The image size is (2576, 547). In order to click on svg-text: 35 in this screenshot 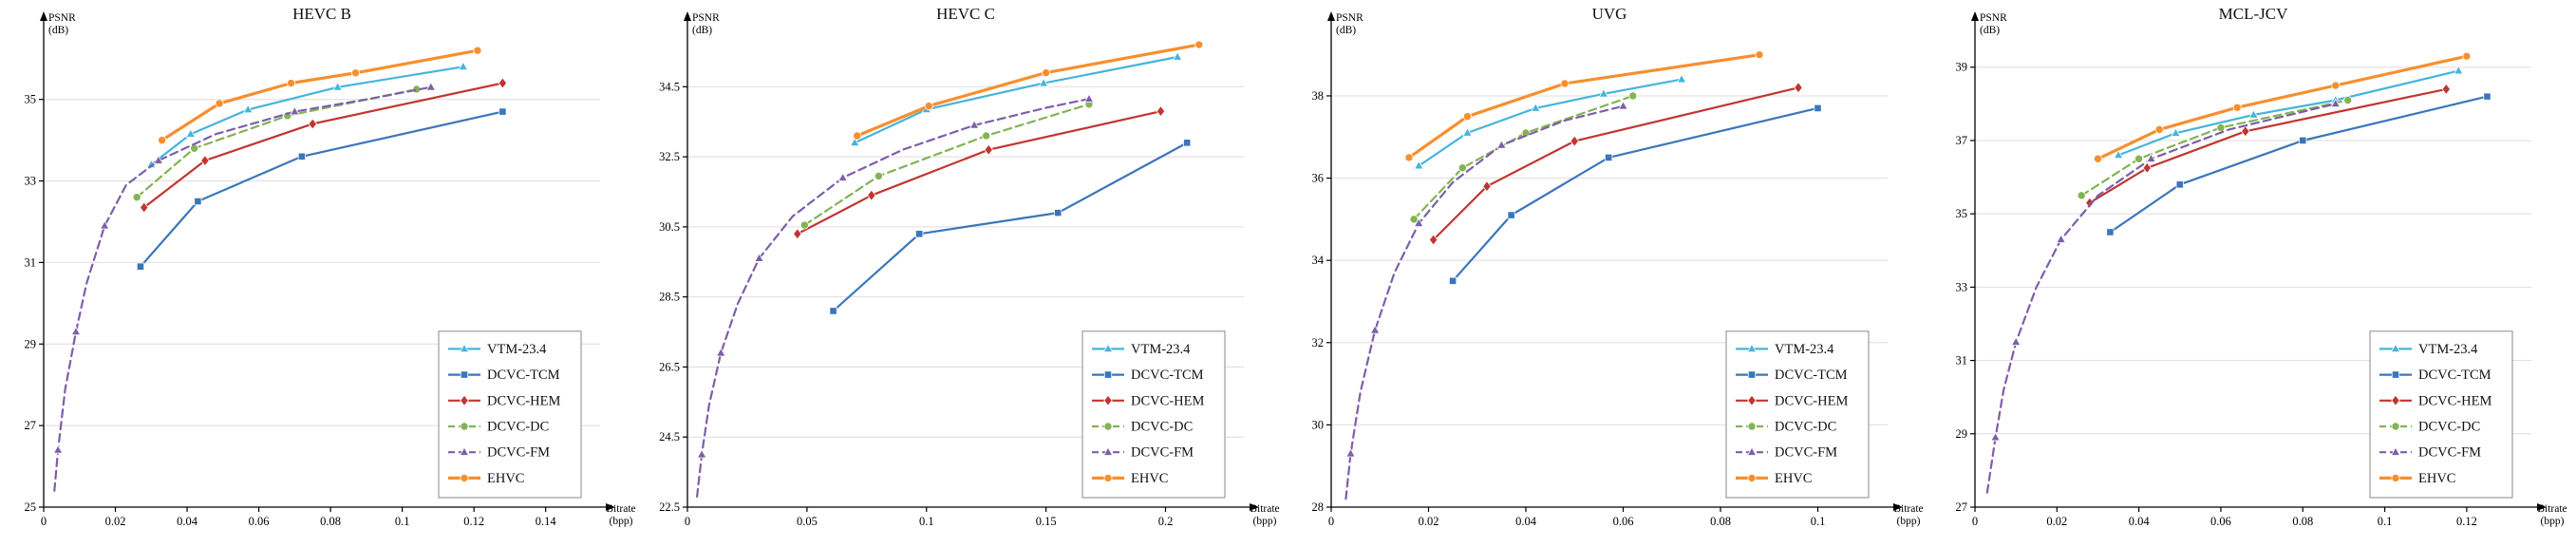, I will do `click(1962, 213)`.